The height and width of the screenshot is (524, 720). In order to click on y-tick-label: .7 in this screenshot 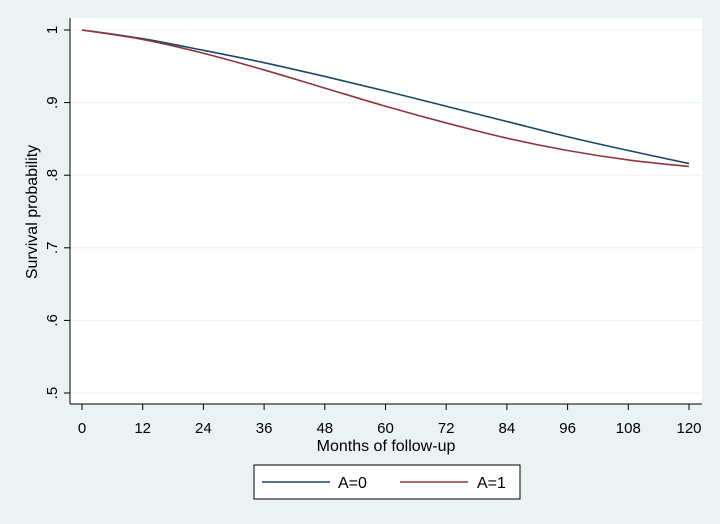, I will do `click(52, 248)`.